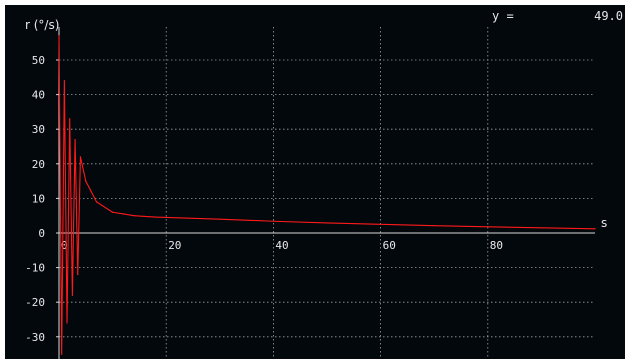  I want to click on y-tick-label-20: 20, so click(38, 164).